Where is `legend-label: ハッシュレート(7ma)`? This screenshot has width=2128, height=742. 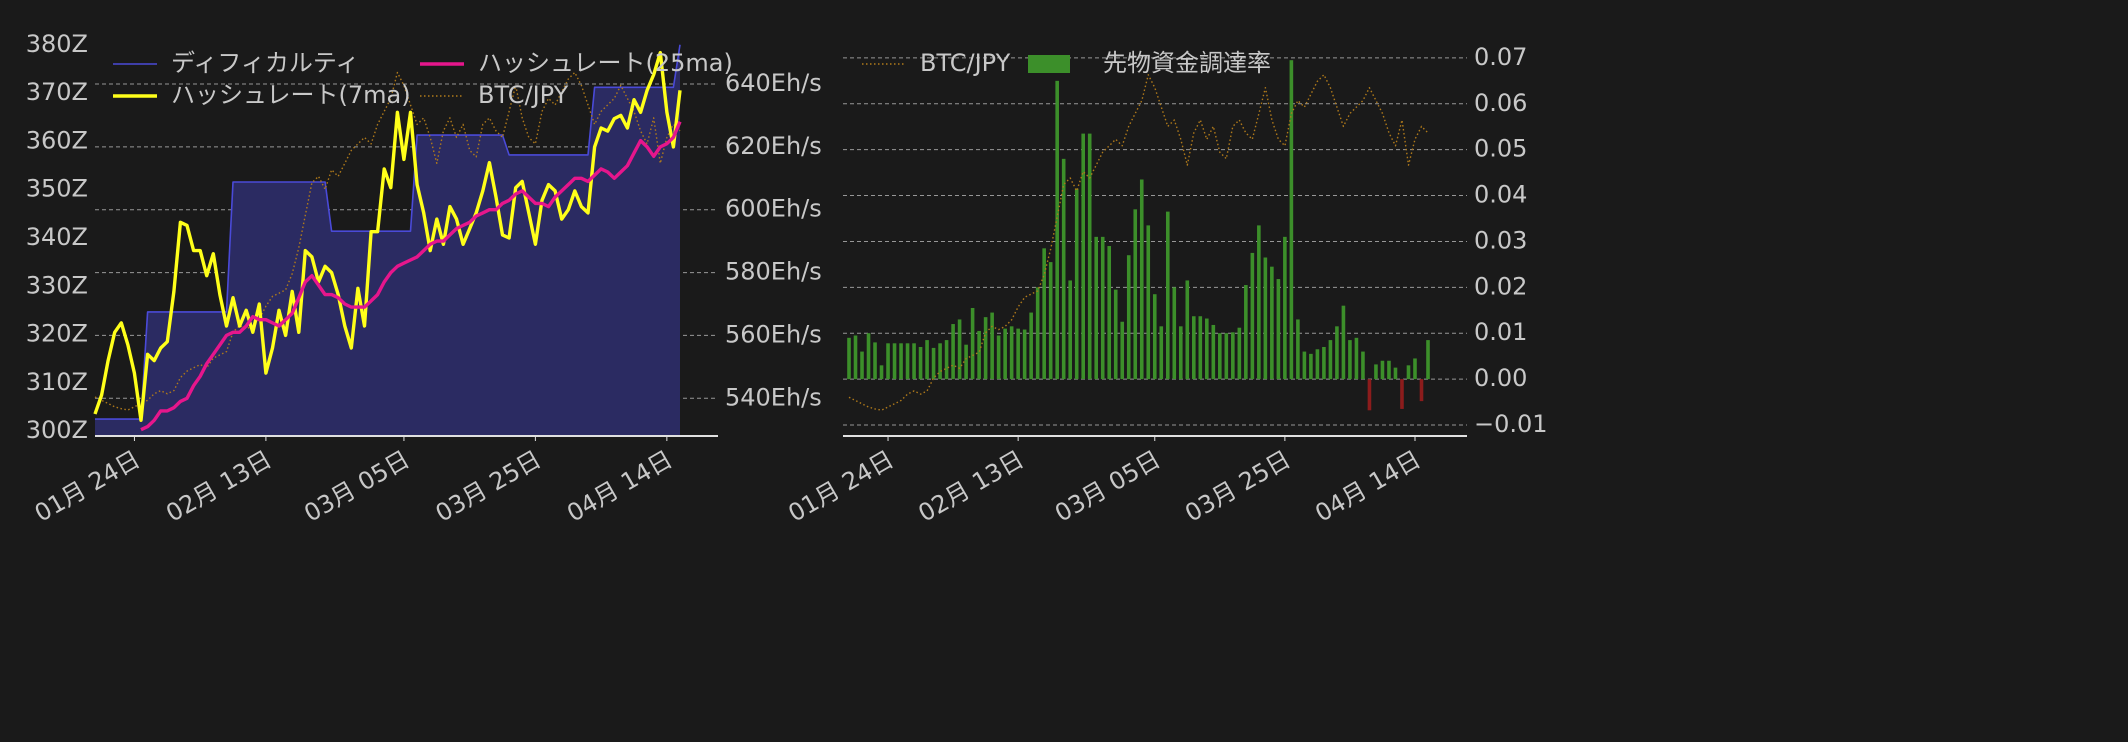
legend-label: ハッシュレート(7ma) is located at coordinates (291, 95).